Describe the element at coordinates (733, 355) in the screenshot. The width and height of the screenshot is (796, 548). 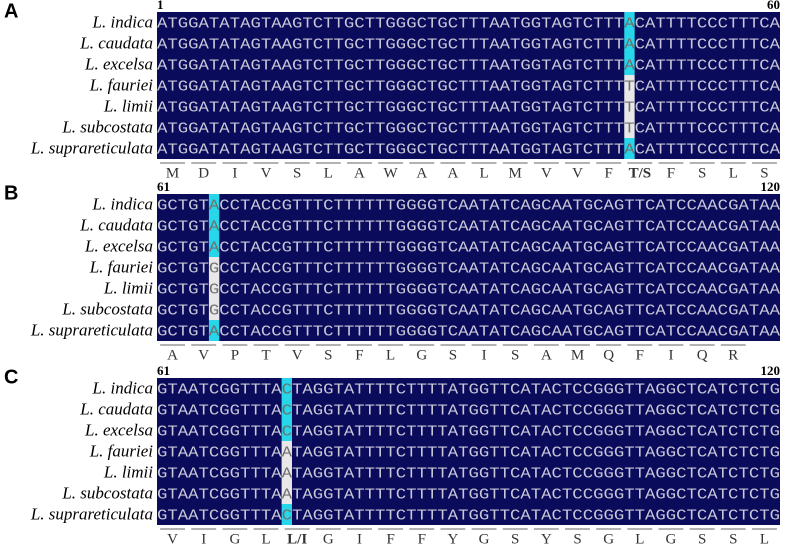
I see `amino-acid: R` at that location.